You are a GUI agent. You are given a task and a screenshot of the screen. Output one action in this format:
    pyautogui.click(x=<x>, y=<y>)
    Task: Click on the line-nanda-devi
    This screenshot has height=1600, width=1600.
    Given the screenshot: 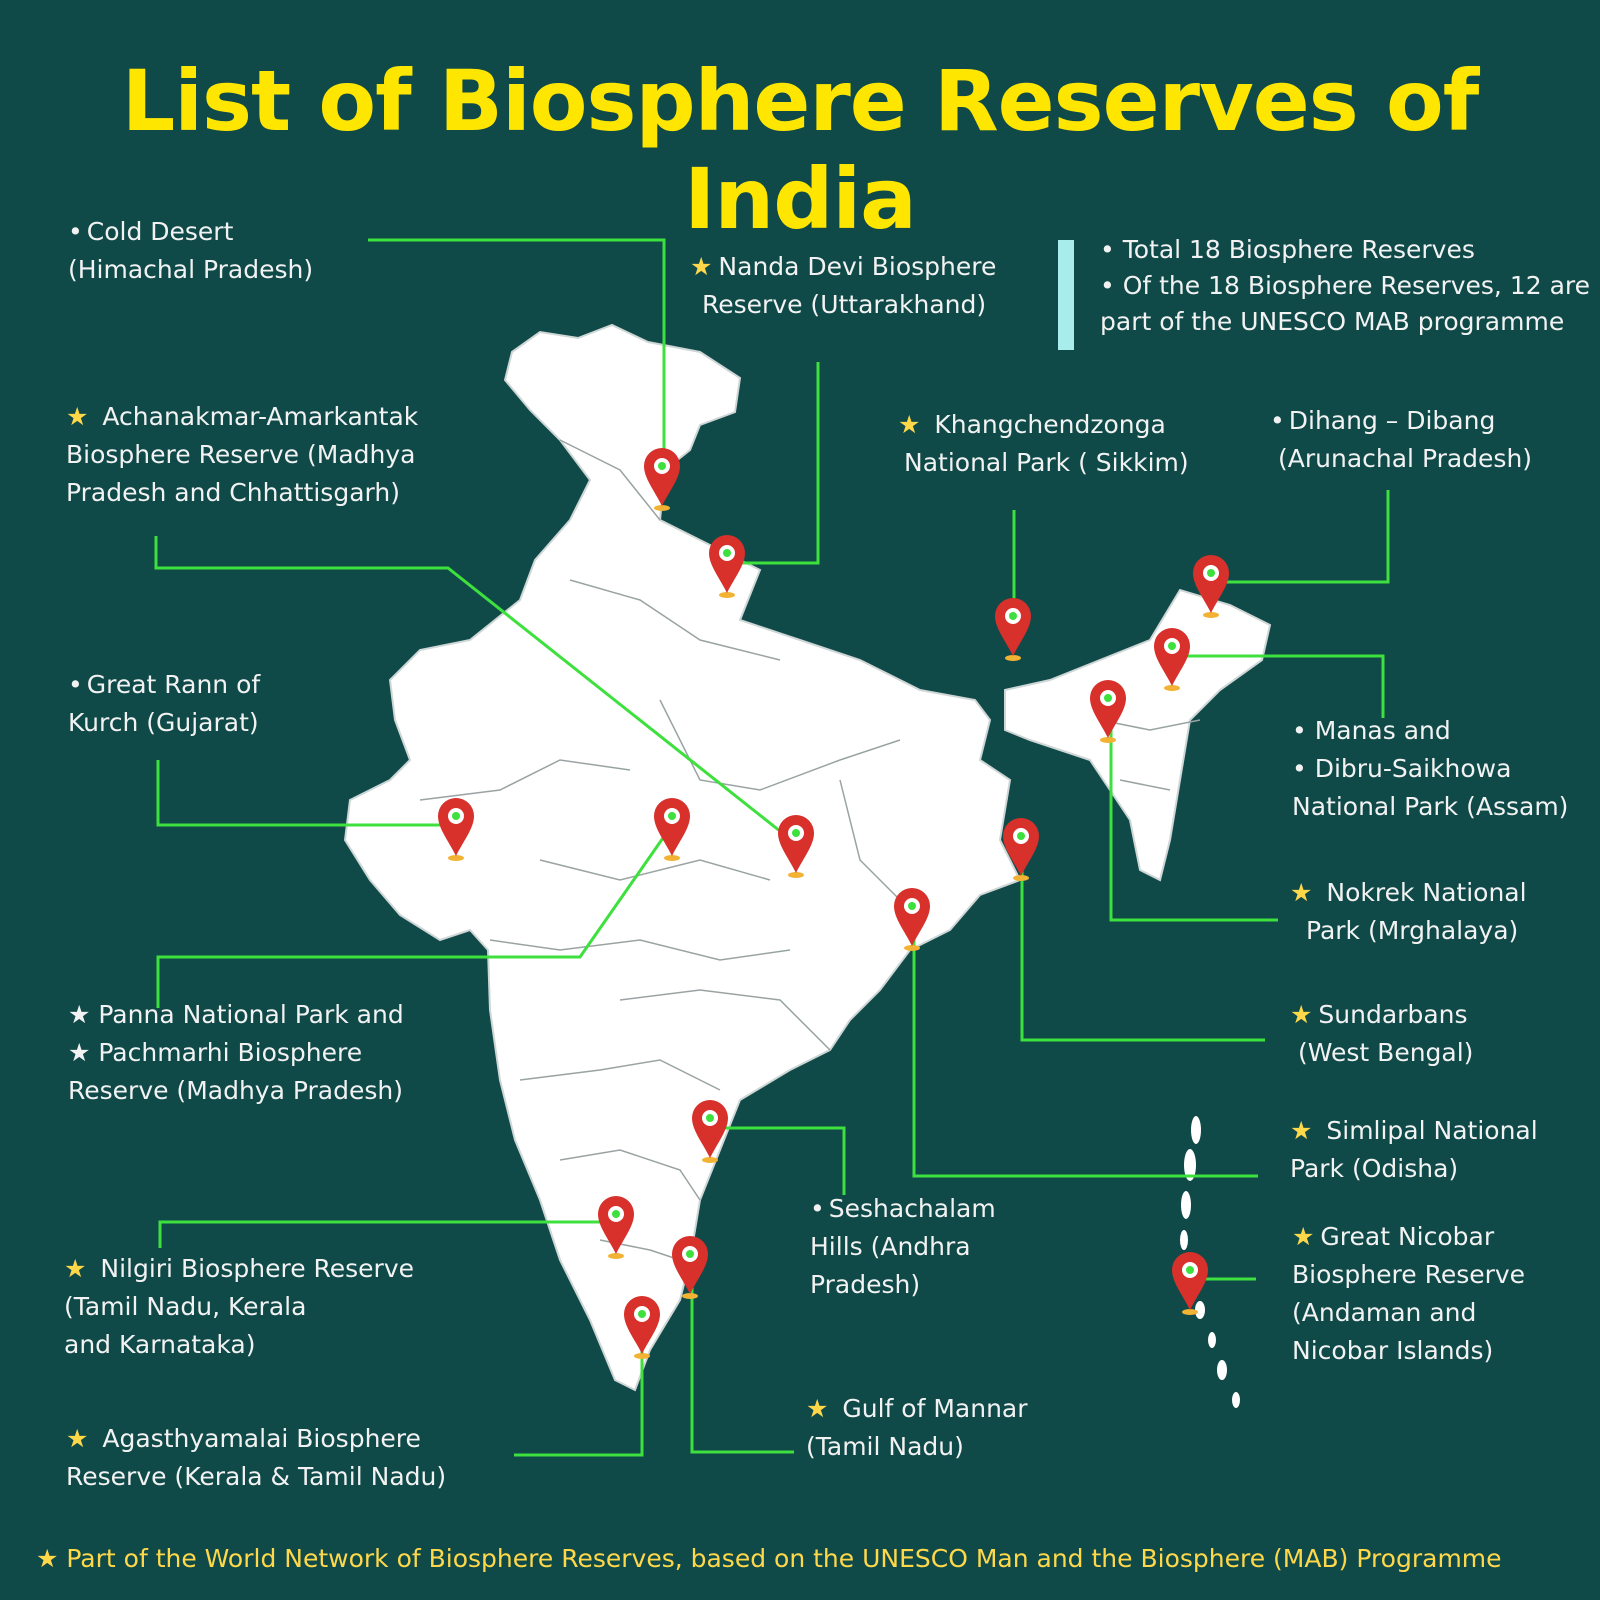 What is the action you would take?
    pyautogui.click(x=774, y=463)
    